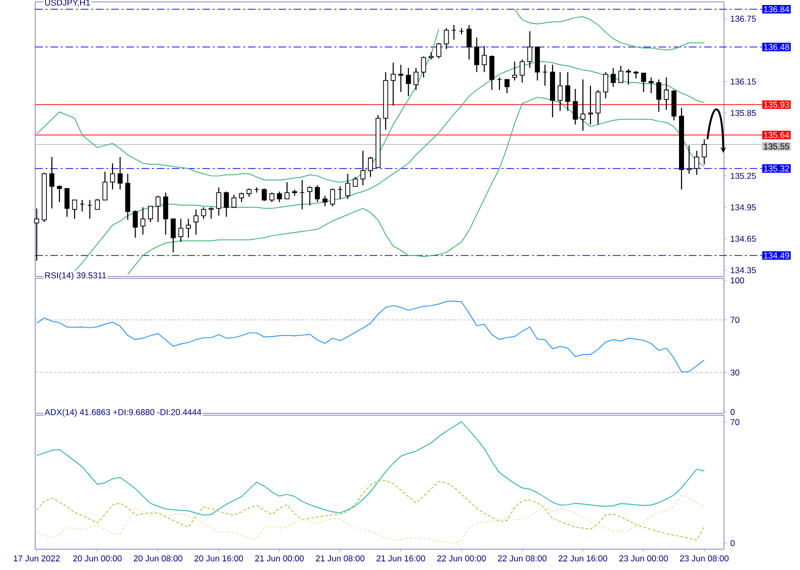  Describe the element at coordinates (777, 135) in the screenshot. I see `ref-line-label: 135.64` at that location.